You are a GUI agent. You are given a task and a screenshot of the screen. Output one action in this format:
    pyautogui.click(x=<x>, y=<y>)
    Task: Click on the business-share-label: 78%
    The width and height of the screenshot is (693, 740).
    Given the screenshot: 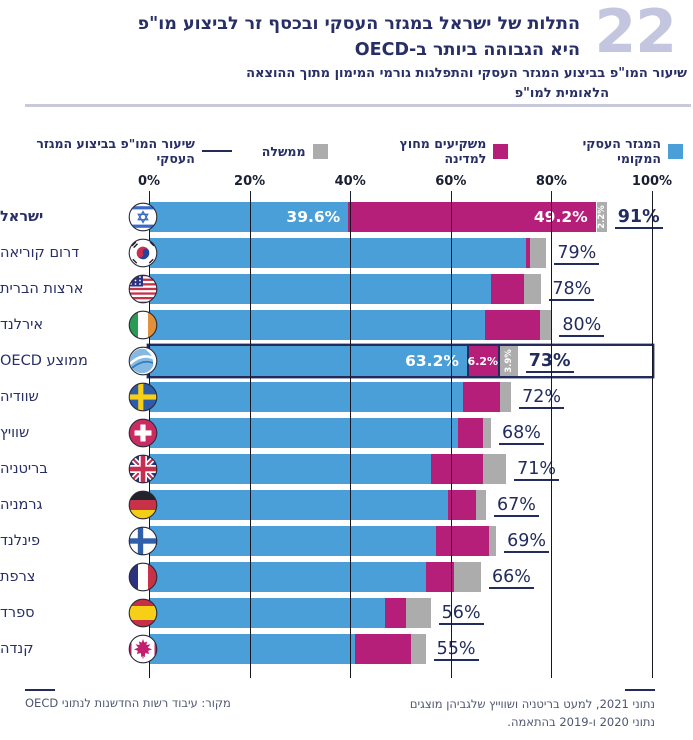 What is the action you would take?
    pyautogui.click(x=572, y=289)
    